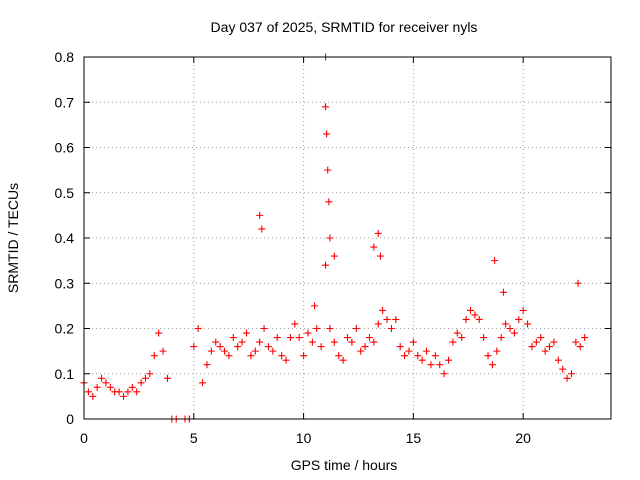 This screenshot has height=480, width=640. I want to click on y-tick-label: 0.2, so click(65, 329).